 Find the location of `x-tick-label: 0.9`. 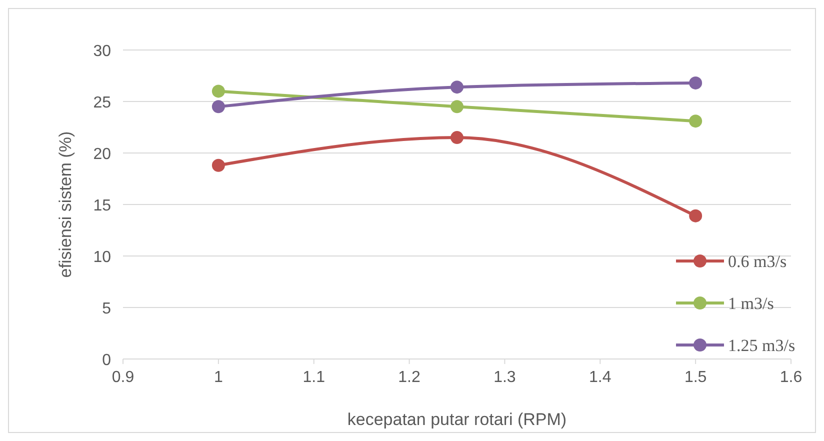

x-tick-label: 0.9 is located at coordinates (123, 377).